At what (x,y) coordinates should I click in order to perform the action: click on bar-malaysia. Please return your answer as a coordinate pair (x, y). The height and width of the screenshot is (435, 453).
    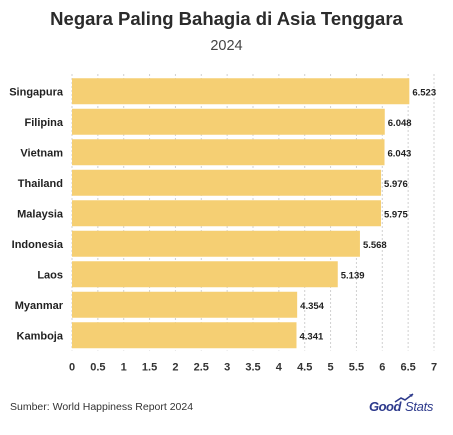
    Looking at the image, I should click on (226, 213).